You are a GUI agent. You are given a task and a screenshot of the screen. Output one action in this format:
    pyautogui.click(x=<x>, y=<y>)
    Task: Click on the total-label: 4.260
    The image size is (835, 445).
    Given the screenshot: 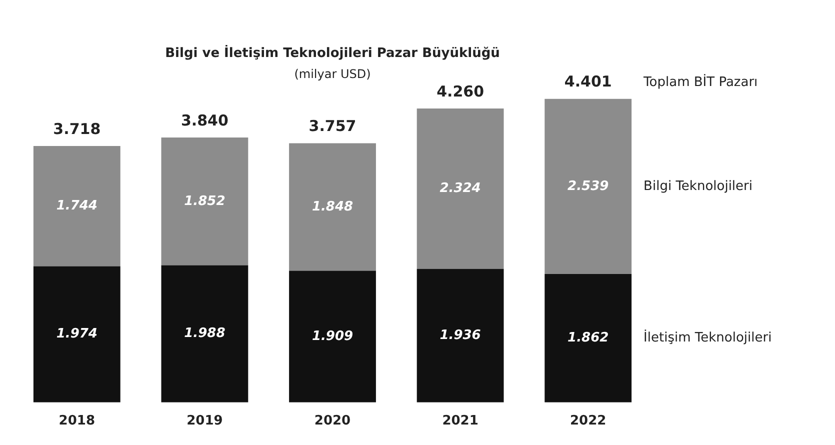 What is the action you would take?
    pyautogui.click(x=460, y=91)
    